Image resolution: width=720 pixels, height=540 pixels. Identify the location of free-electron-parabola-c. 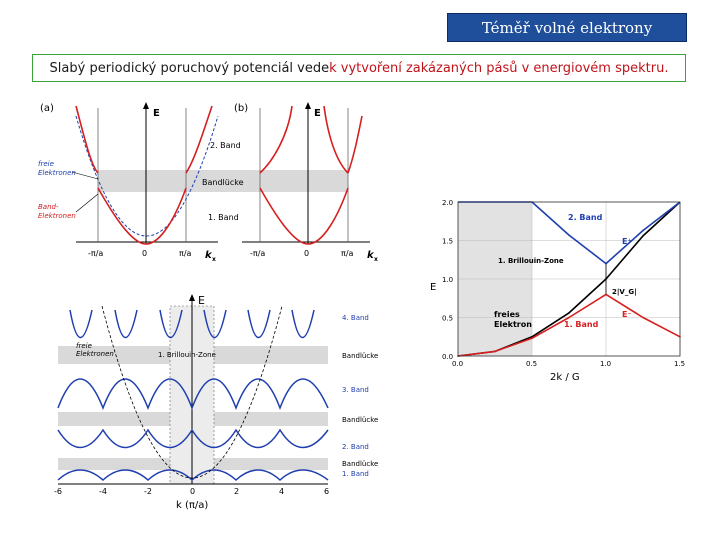
(192, 392).